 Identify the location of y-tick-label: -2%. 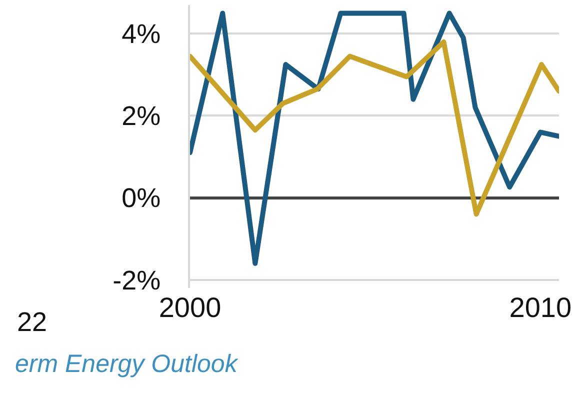
(136, 280).